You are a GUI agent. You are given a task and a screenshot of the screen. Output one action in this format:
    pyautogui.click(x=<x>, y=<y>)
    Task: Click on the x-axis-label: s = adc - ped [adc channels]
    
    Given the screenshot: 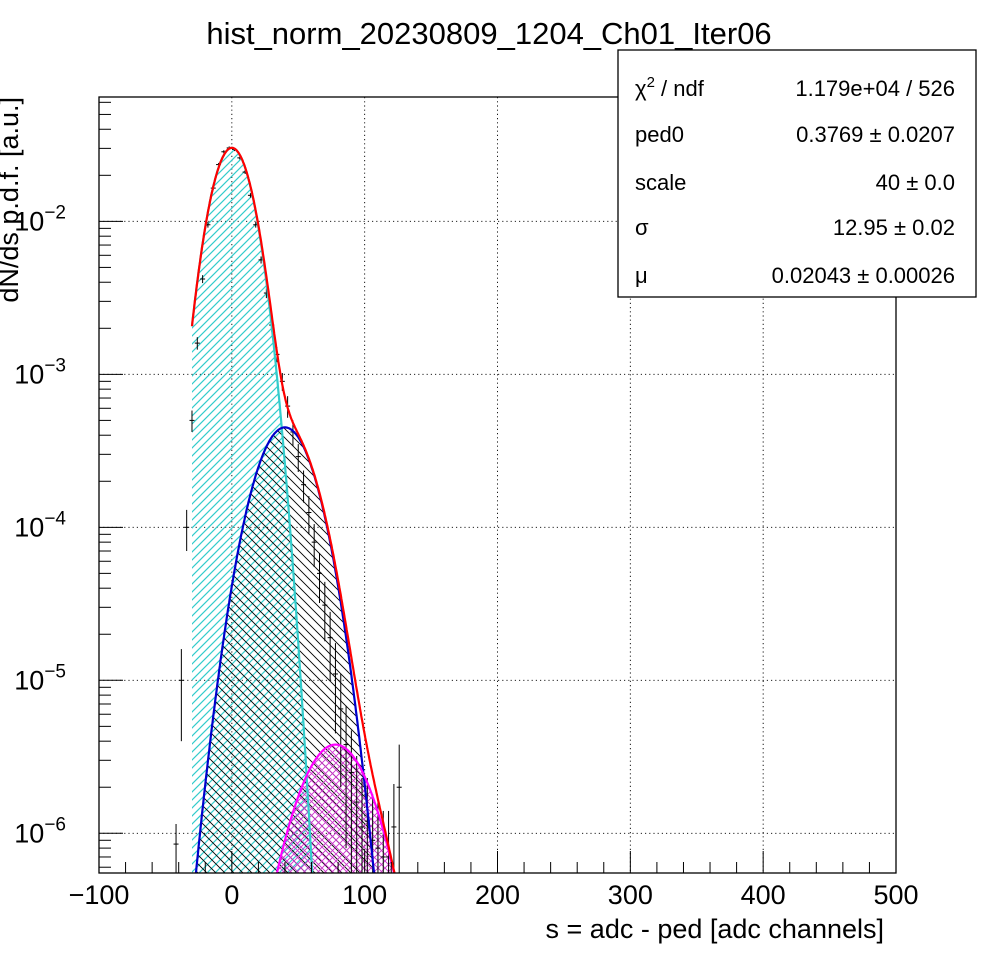 What is the action you would take?
    pyautogui.click(x=715, y=929)
    